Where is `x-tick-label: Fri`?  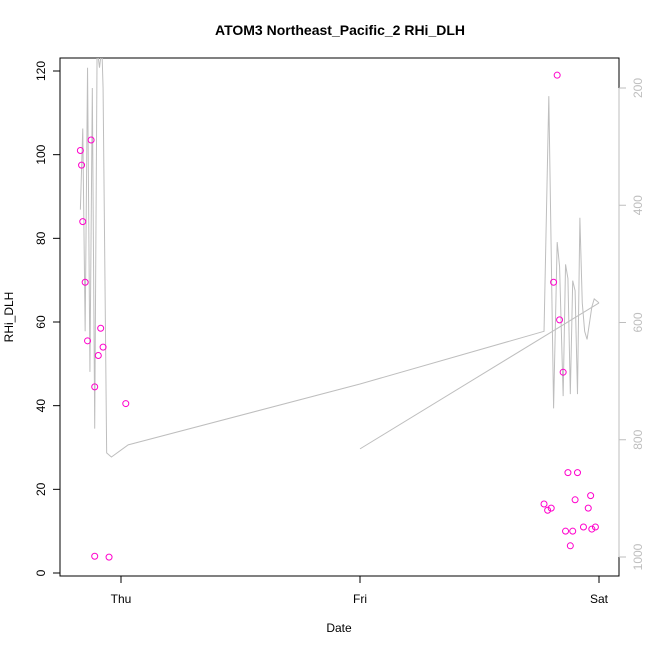 x-tick-label: Fri is located at coordinates (360, 599).